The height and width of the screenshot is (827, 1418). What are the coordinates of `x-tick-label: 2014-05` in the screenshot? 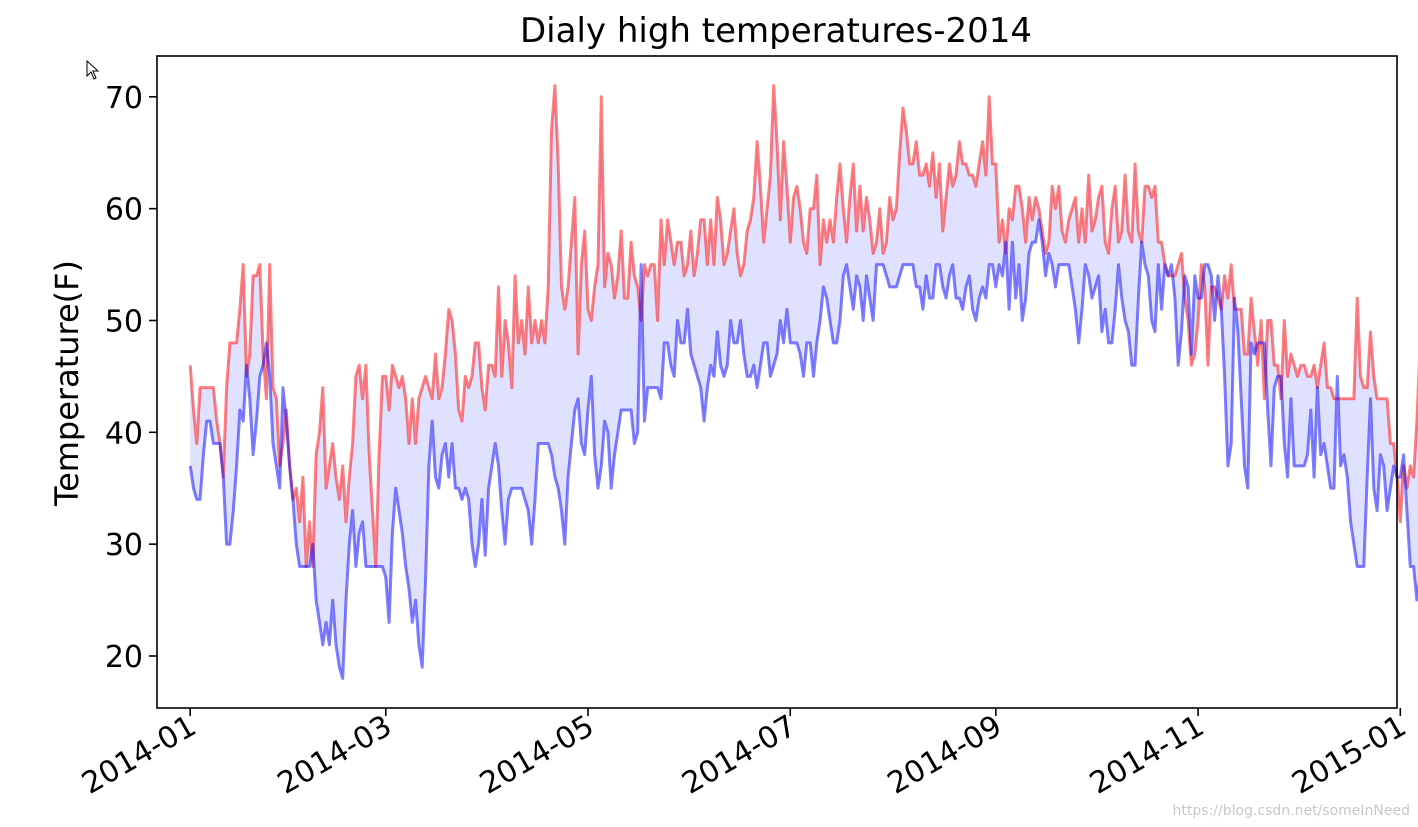 It's located at (537, 755).